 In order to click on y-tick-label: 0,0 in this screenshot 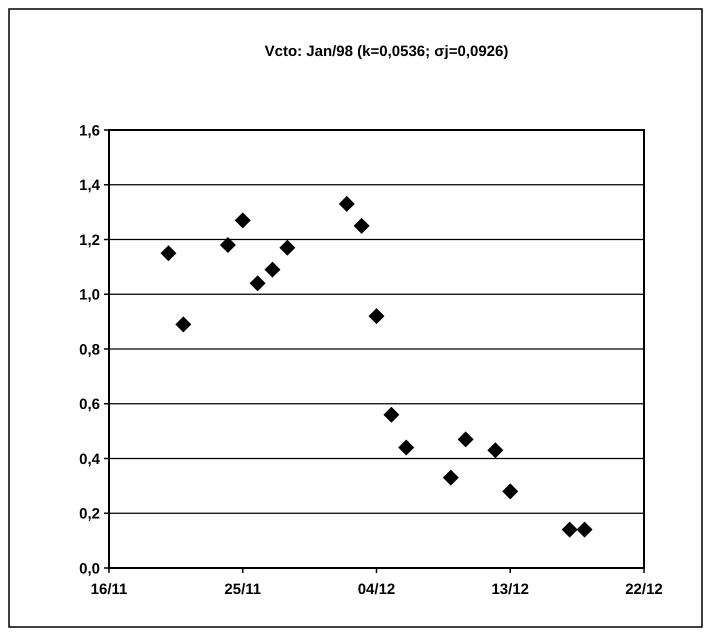, I will do `click(89, 569)`.